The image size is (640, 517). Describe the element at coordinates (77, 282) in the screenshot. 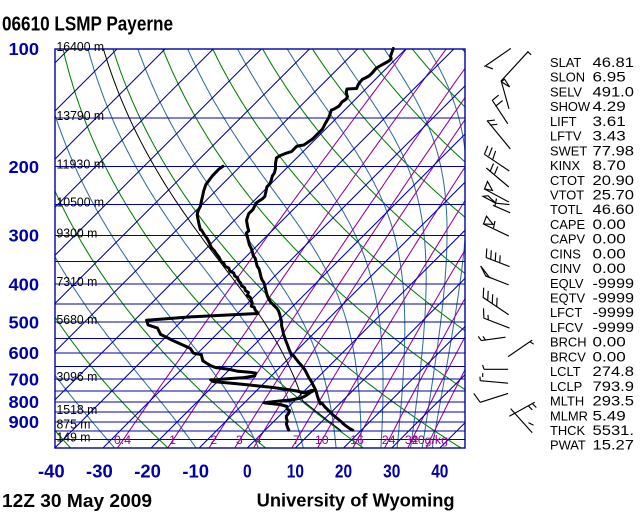

I see `svg-text: 7310 m` at that location.